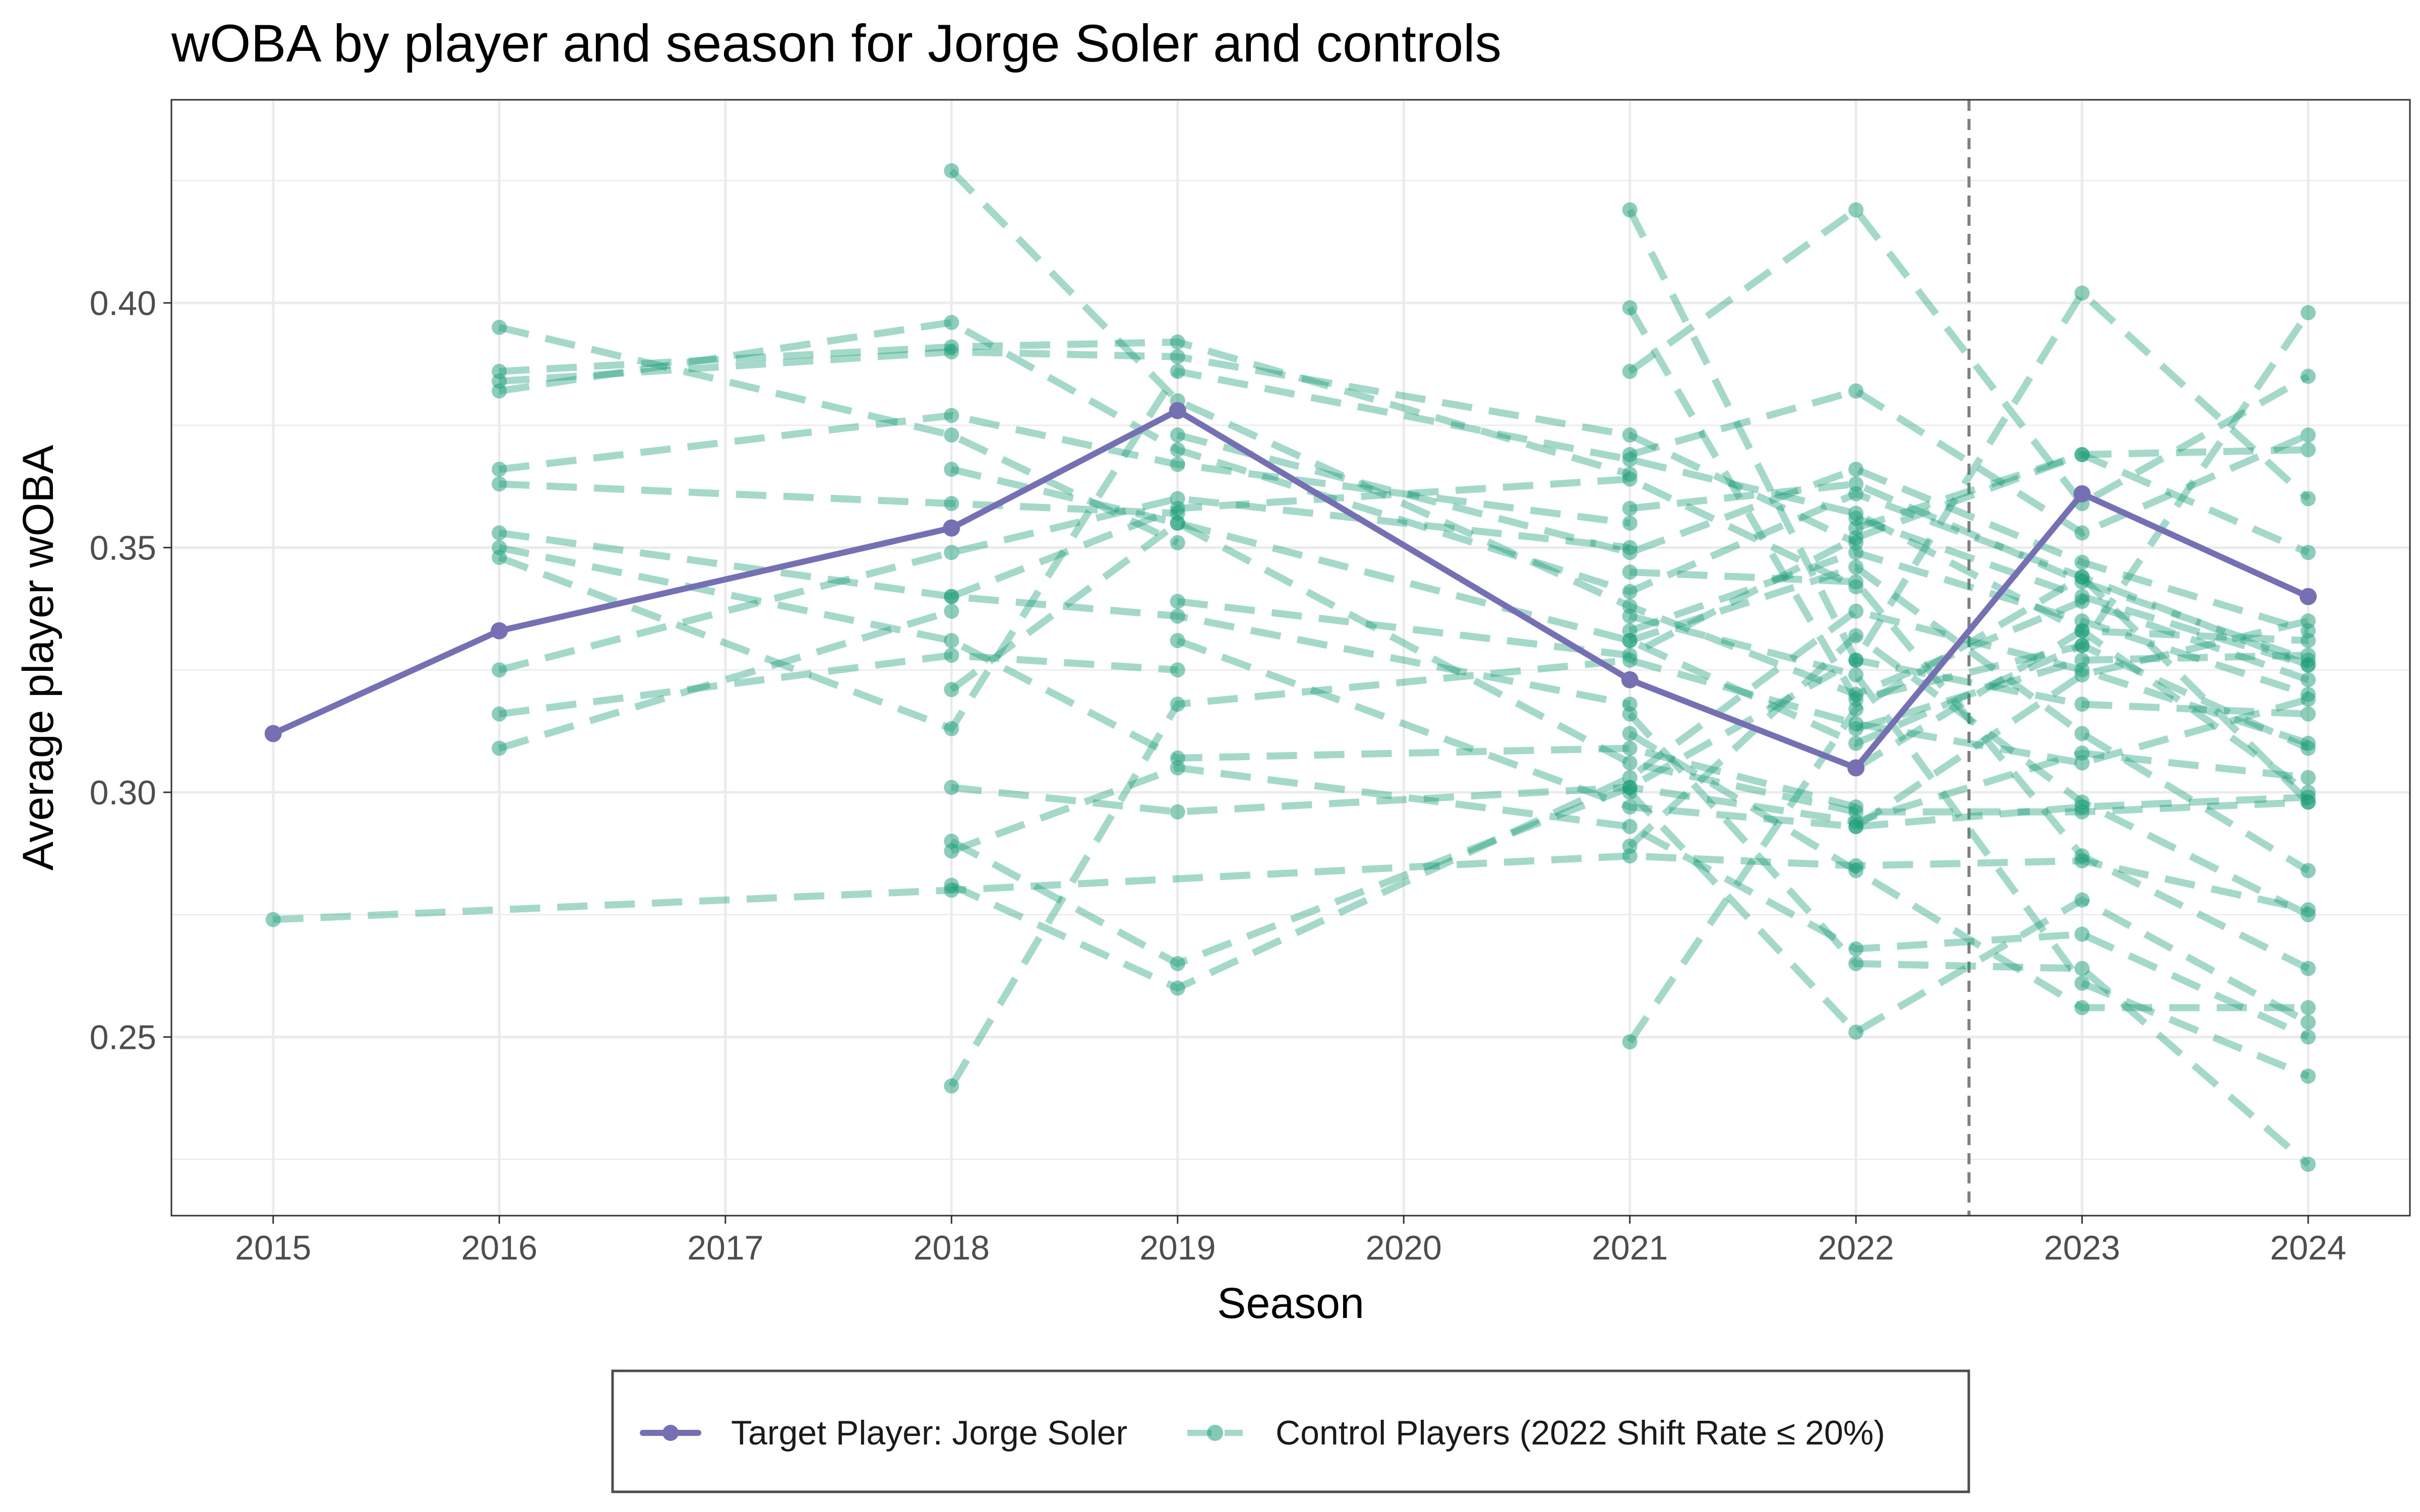  Describe the element at coordinates (130, 670) in the screenshot. I see `y-axis: 0.25 0.30 0.35 0.40` at that location.